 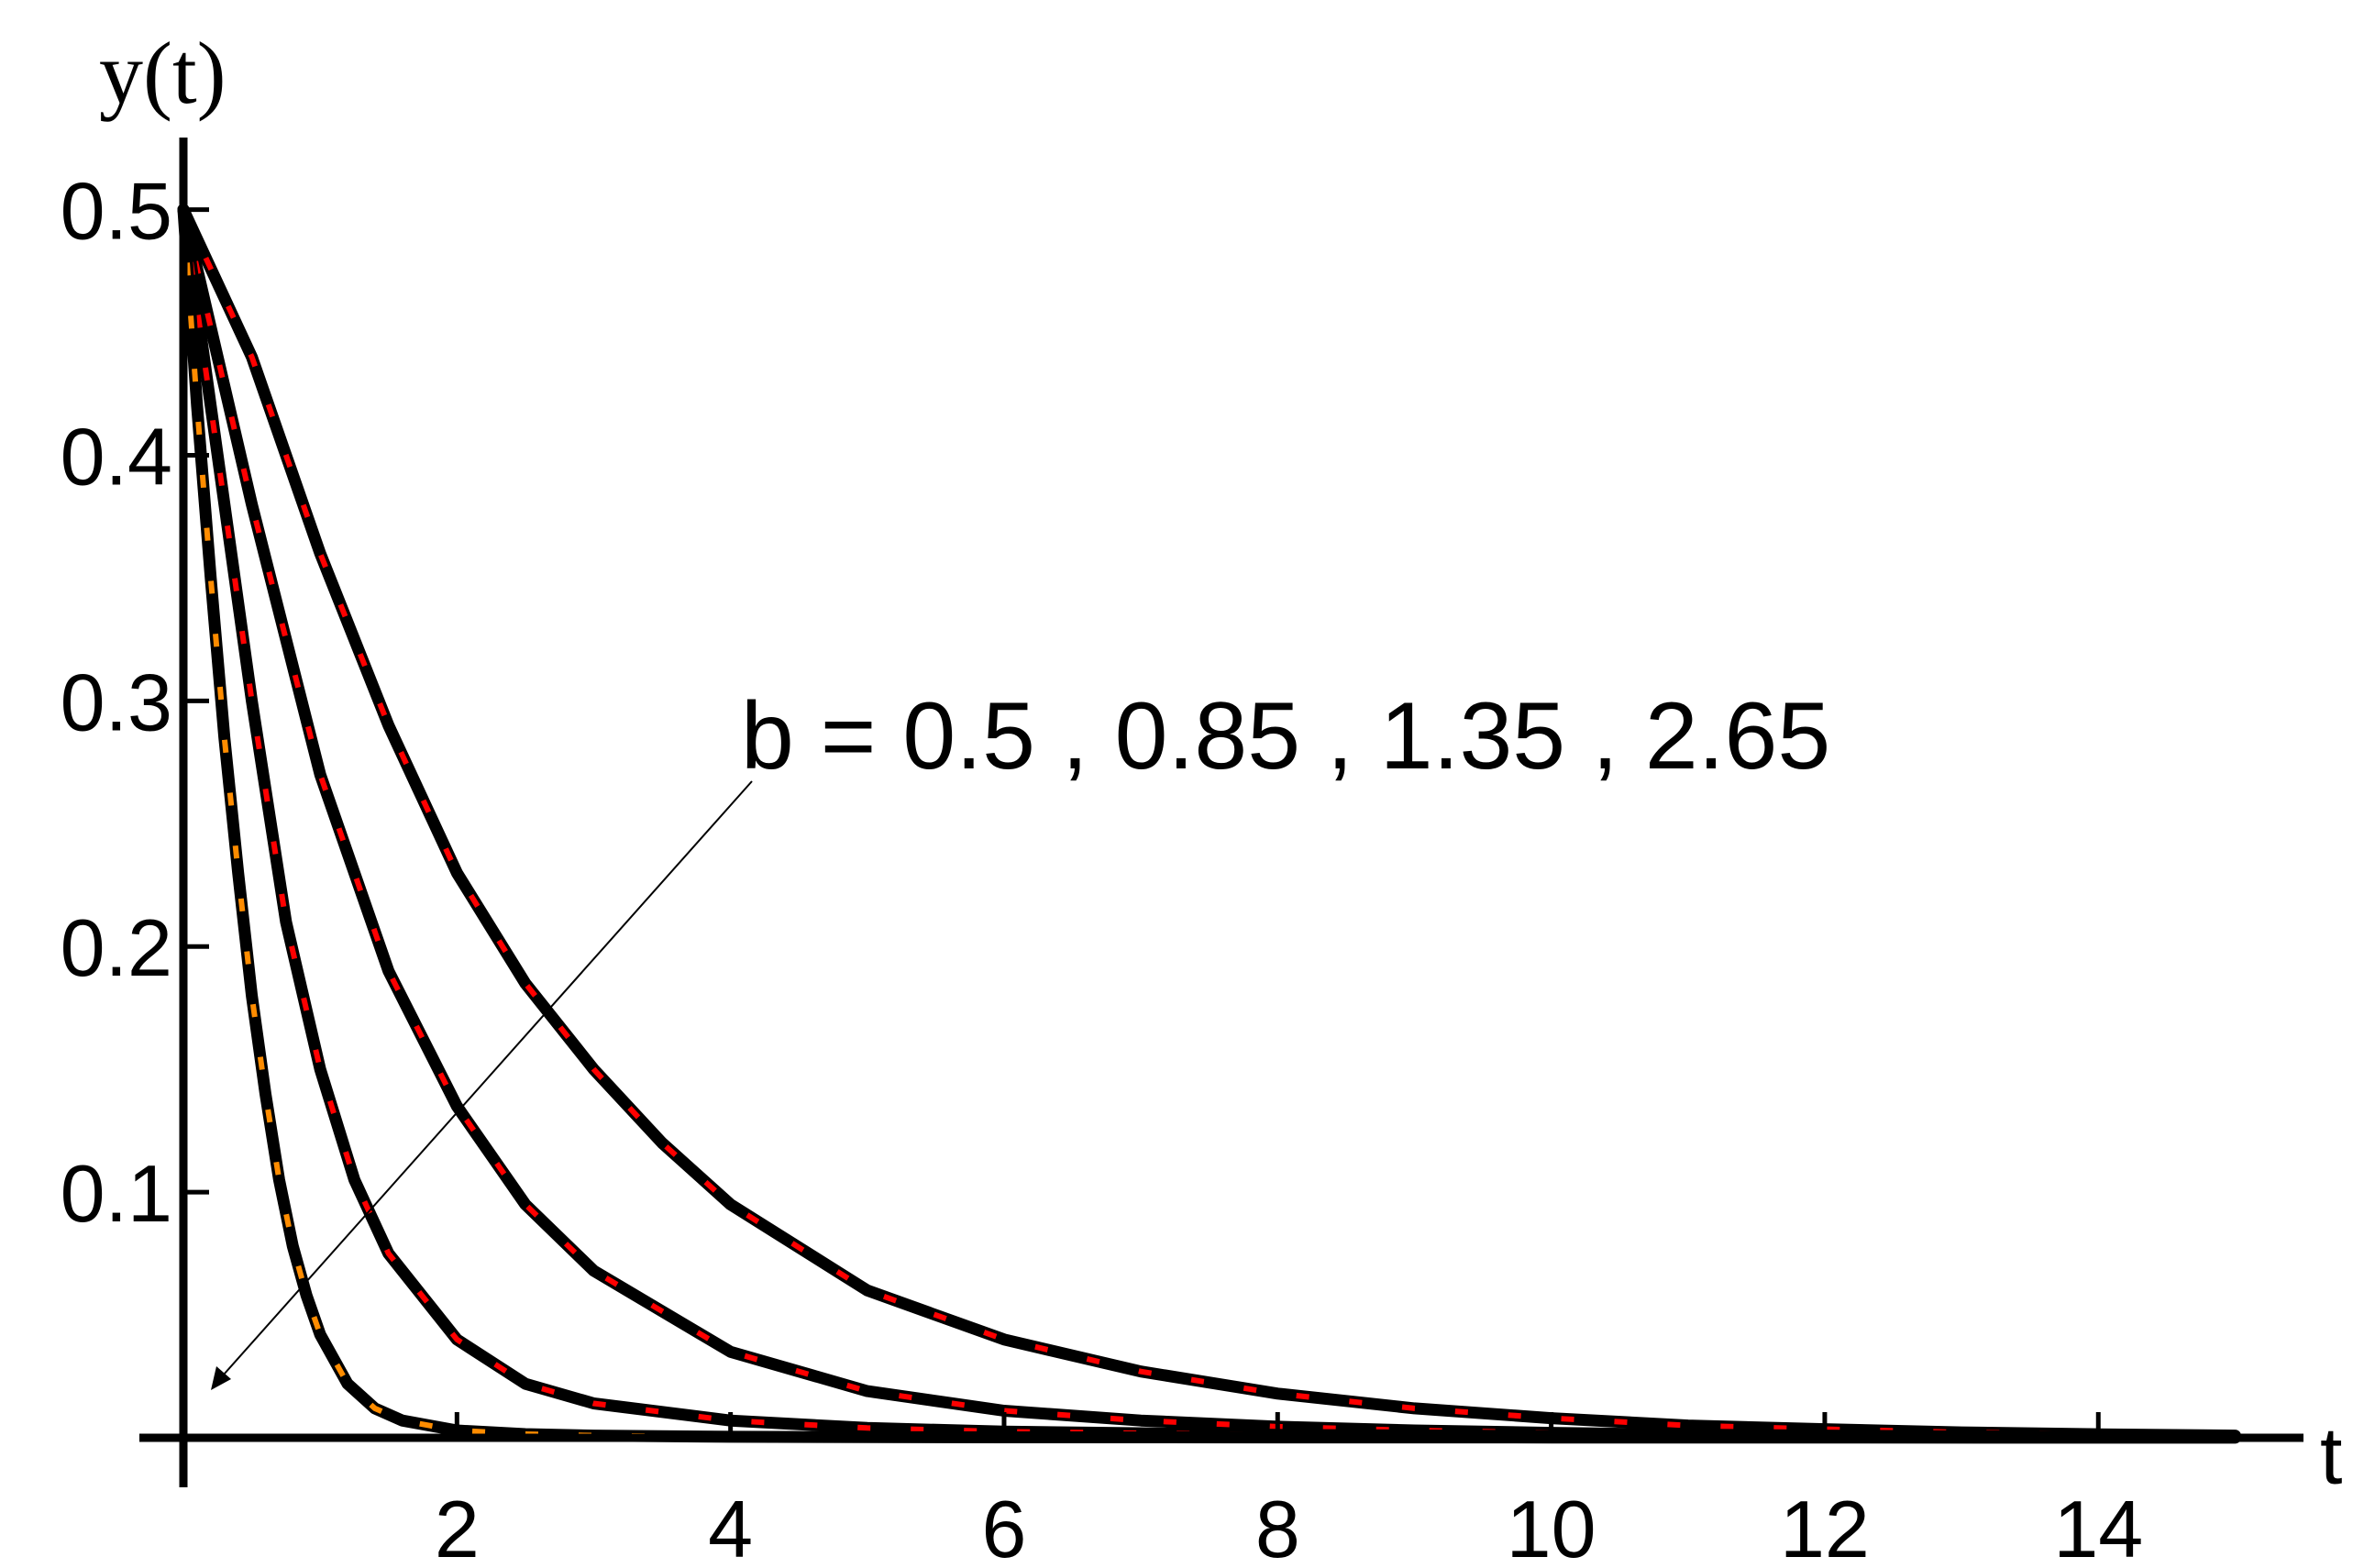 I want to click on x-tick-label: 4, so click(x=731, y=1526).